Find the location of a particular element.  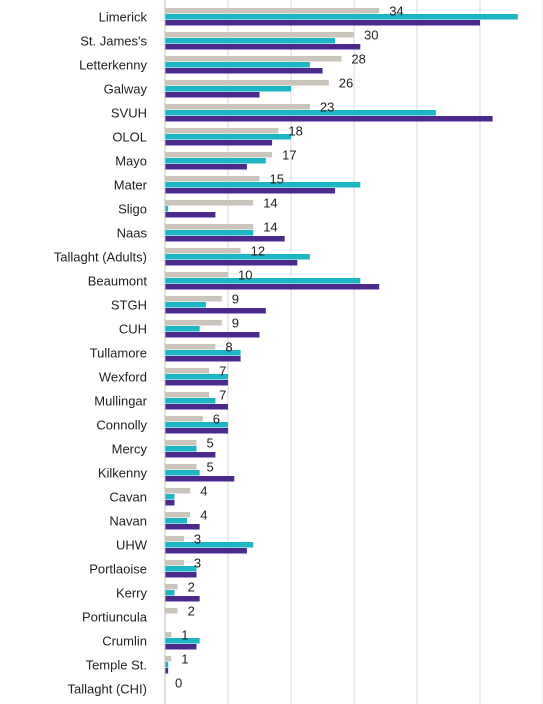

category-label: Navan is located at coordinates (128, 520).